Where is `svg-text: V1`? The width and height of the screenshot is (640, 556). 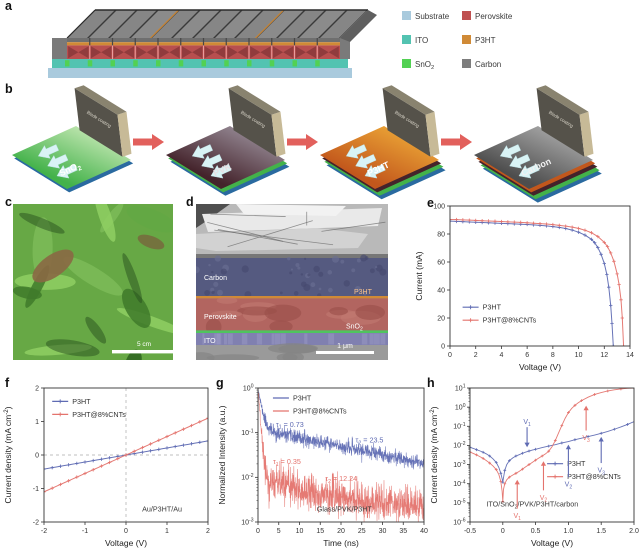 svg-text: V1 is located at coordinates (527, 423).